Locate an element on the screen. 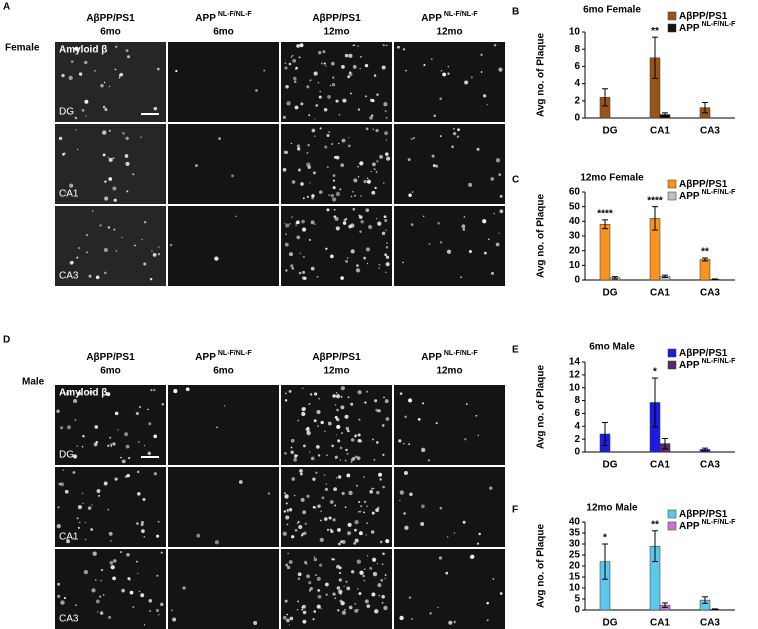 Image resolution: width=758 pixels, height=629 pixels. chart-title: 12mo Male is located at coordinates (612, 508).